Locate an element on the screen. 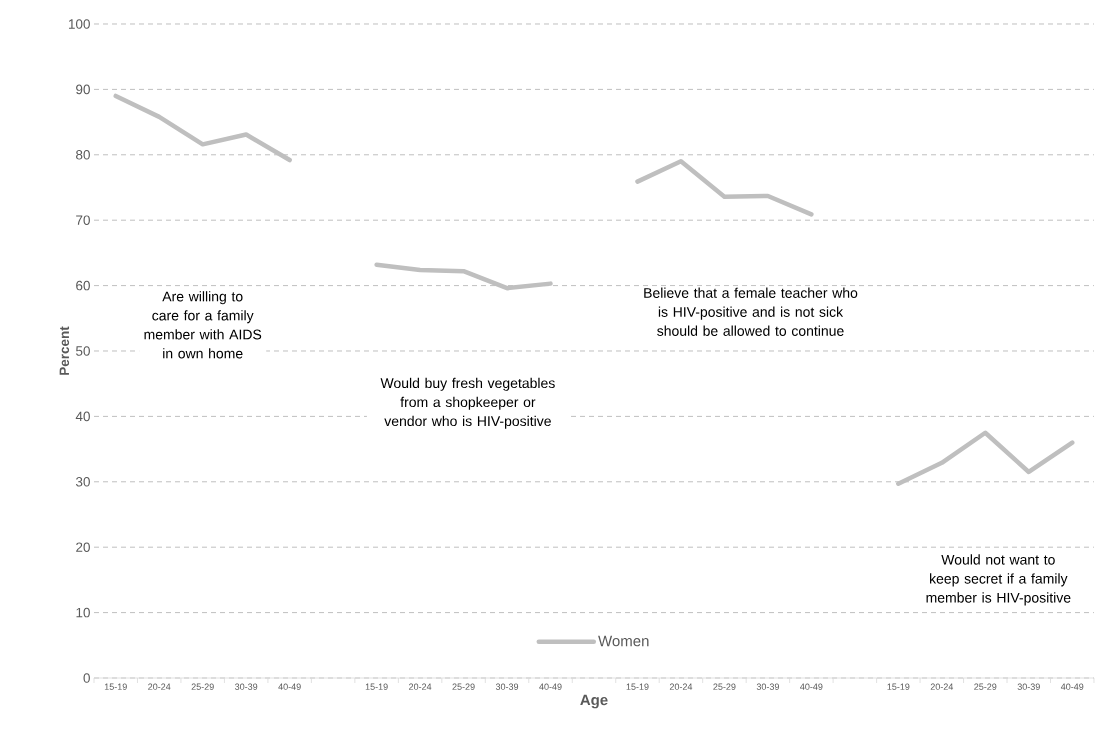 The height and width of the screenshot is (744, 1115). y-tick-label: 30 is located at coordinates (82, 482).